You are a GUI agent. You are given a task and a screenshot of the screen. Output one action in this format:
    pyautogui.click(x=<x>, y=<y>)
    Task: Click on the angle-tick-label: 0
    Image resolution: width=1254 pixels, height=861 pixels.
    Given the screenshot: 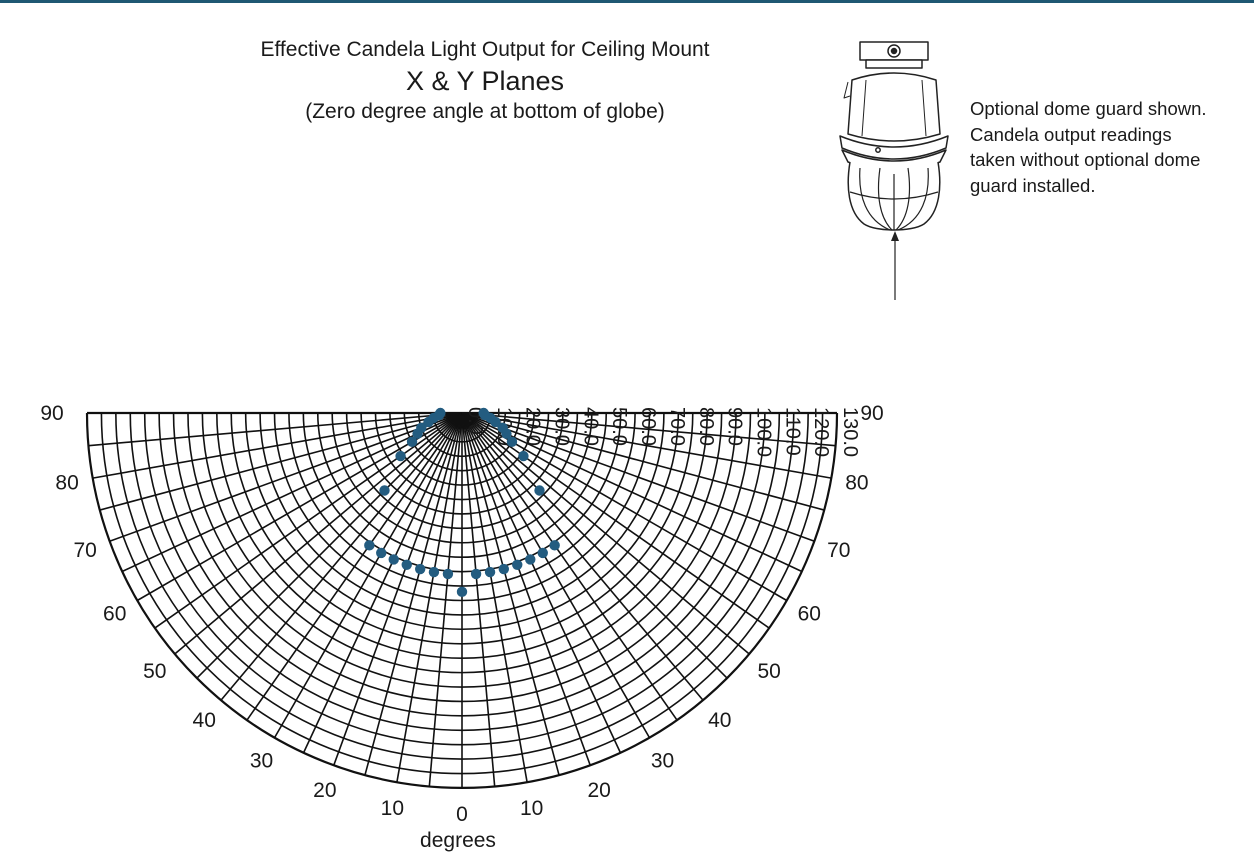 What is the action you would take?
    pyautogui.click(x=462, y=814)
    